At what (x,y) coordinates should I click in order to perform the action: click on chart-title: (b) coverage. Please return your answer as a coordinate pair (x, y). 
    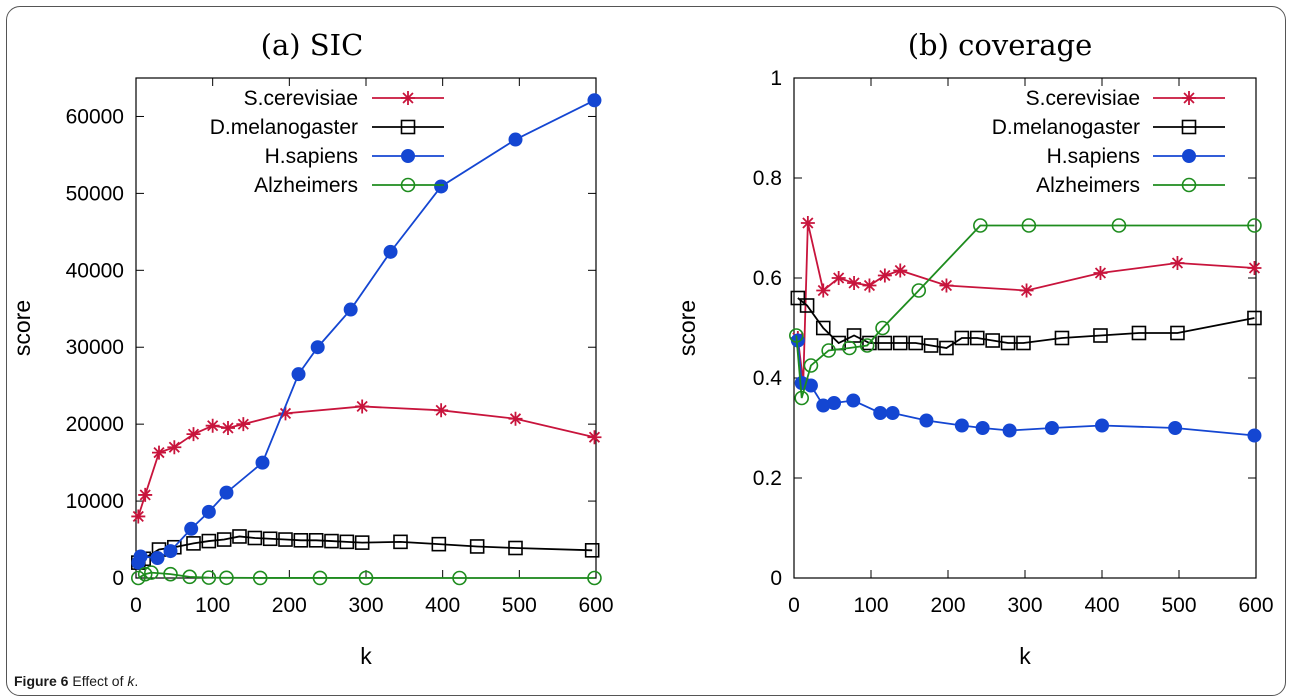
    Looking at the image, I should click on (1000, 45).